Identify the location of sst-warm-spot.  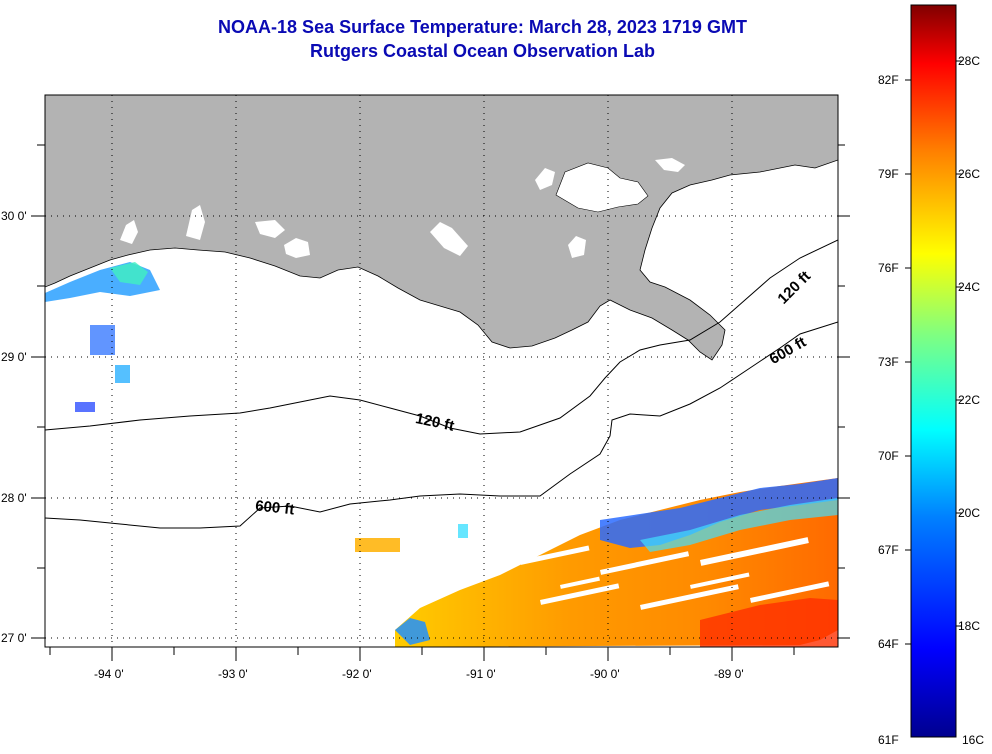
(769, 622).